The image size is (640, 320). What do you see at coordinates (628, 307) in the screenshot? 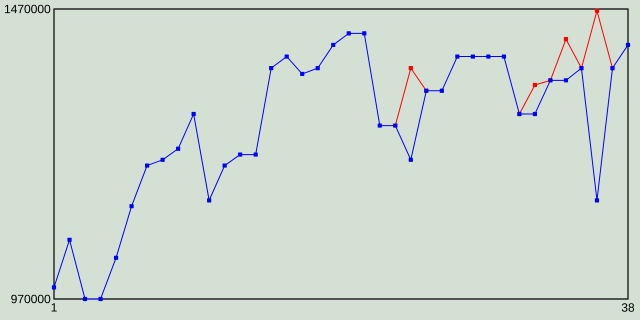
I see `x-tick-label: 38` at bounding box center [628, 307].